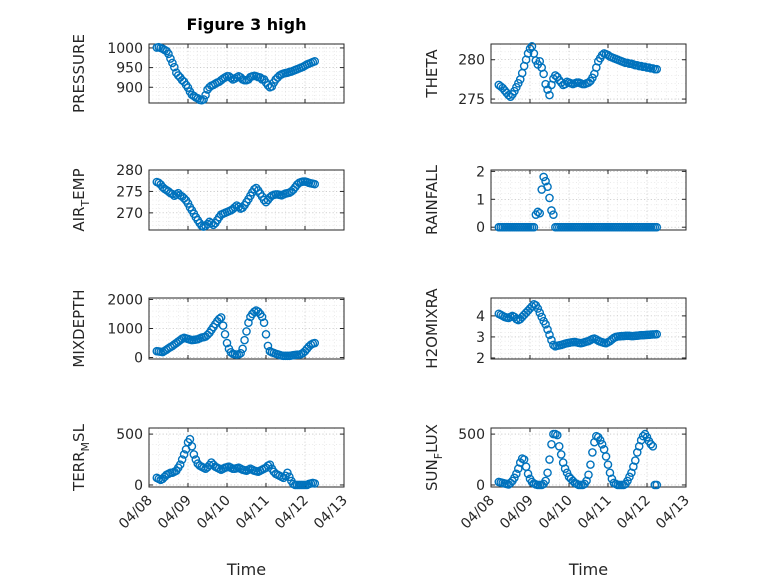  What do you see at coordinates (129, 192) in the screenshot?
I see `y-tick-label: 275` at bounding box center [129, 192].